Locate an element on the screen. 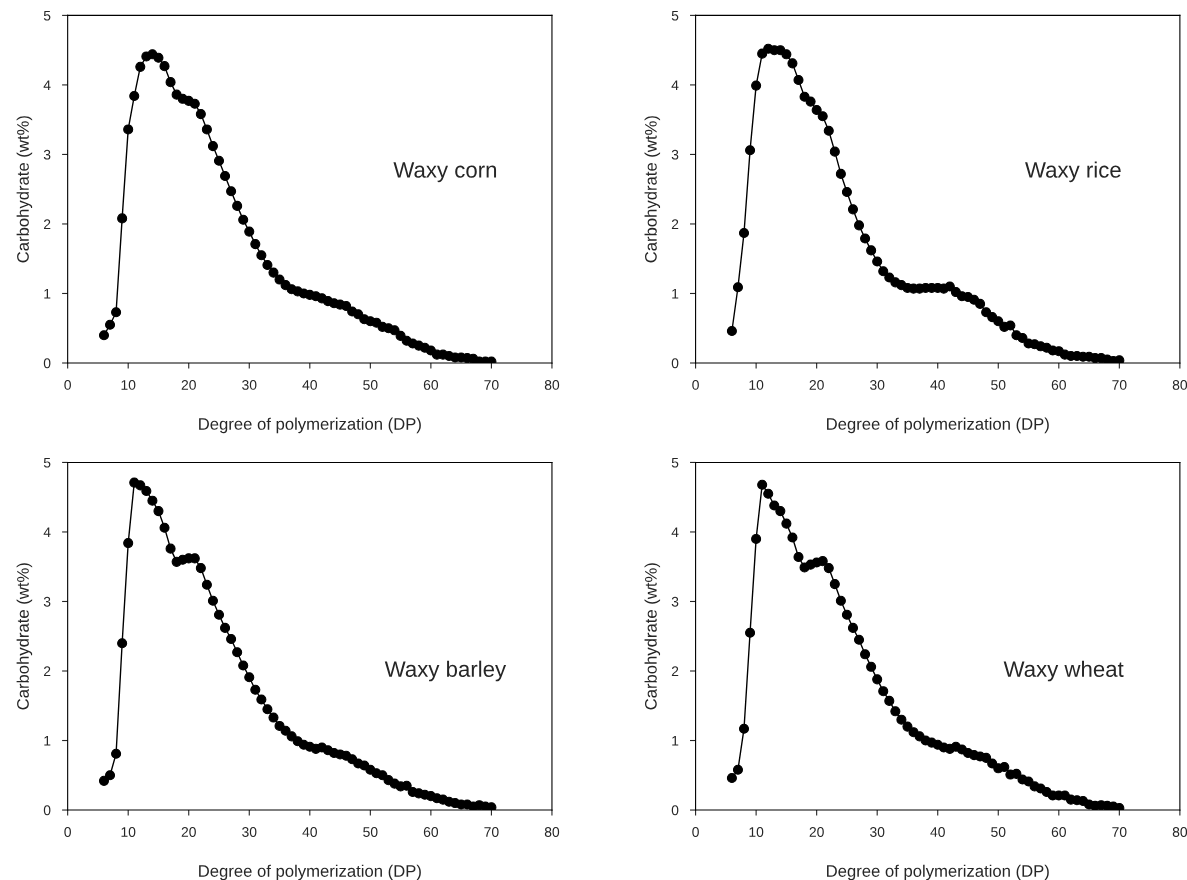 This screenshot has width=1187, height=880. annotation: Waxy wheat is located at coordinates (1063, 671).